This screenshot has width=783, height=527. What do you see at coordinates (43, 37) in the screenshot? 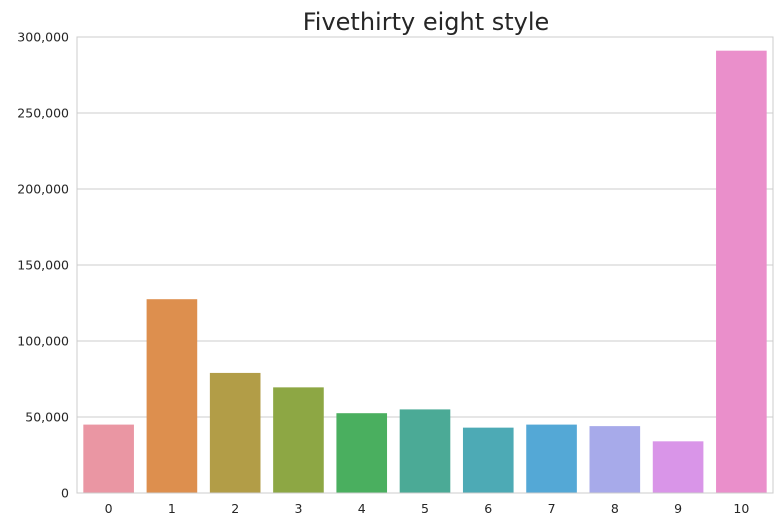
I see `y-tick-label: 300,000` at bounding box center [43, 37].